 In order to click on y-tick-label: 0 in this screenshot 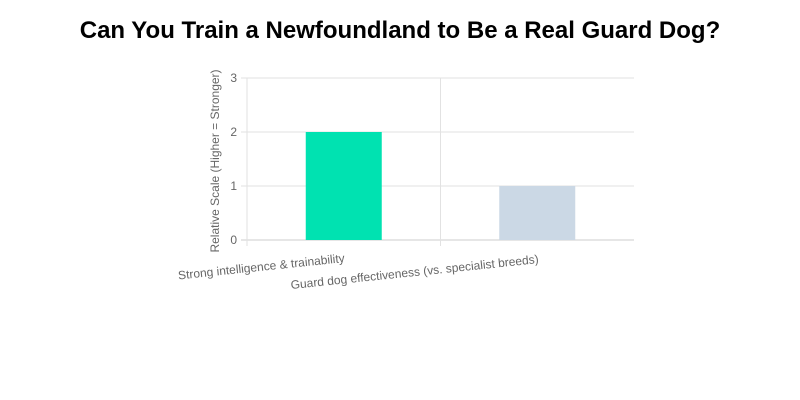, I will do `click(233, 240)`.